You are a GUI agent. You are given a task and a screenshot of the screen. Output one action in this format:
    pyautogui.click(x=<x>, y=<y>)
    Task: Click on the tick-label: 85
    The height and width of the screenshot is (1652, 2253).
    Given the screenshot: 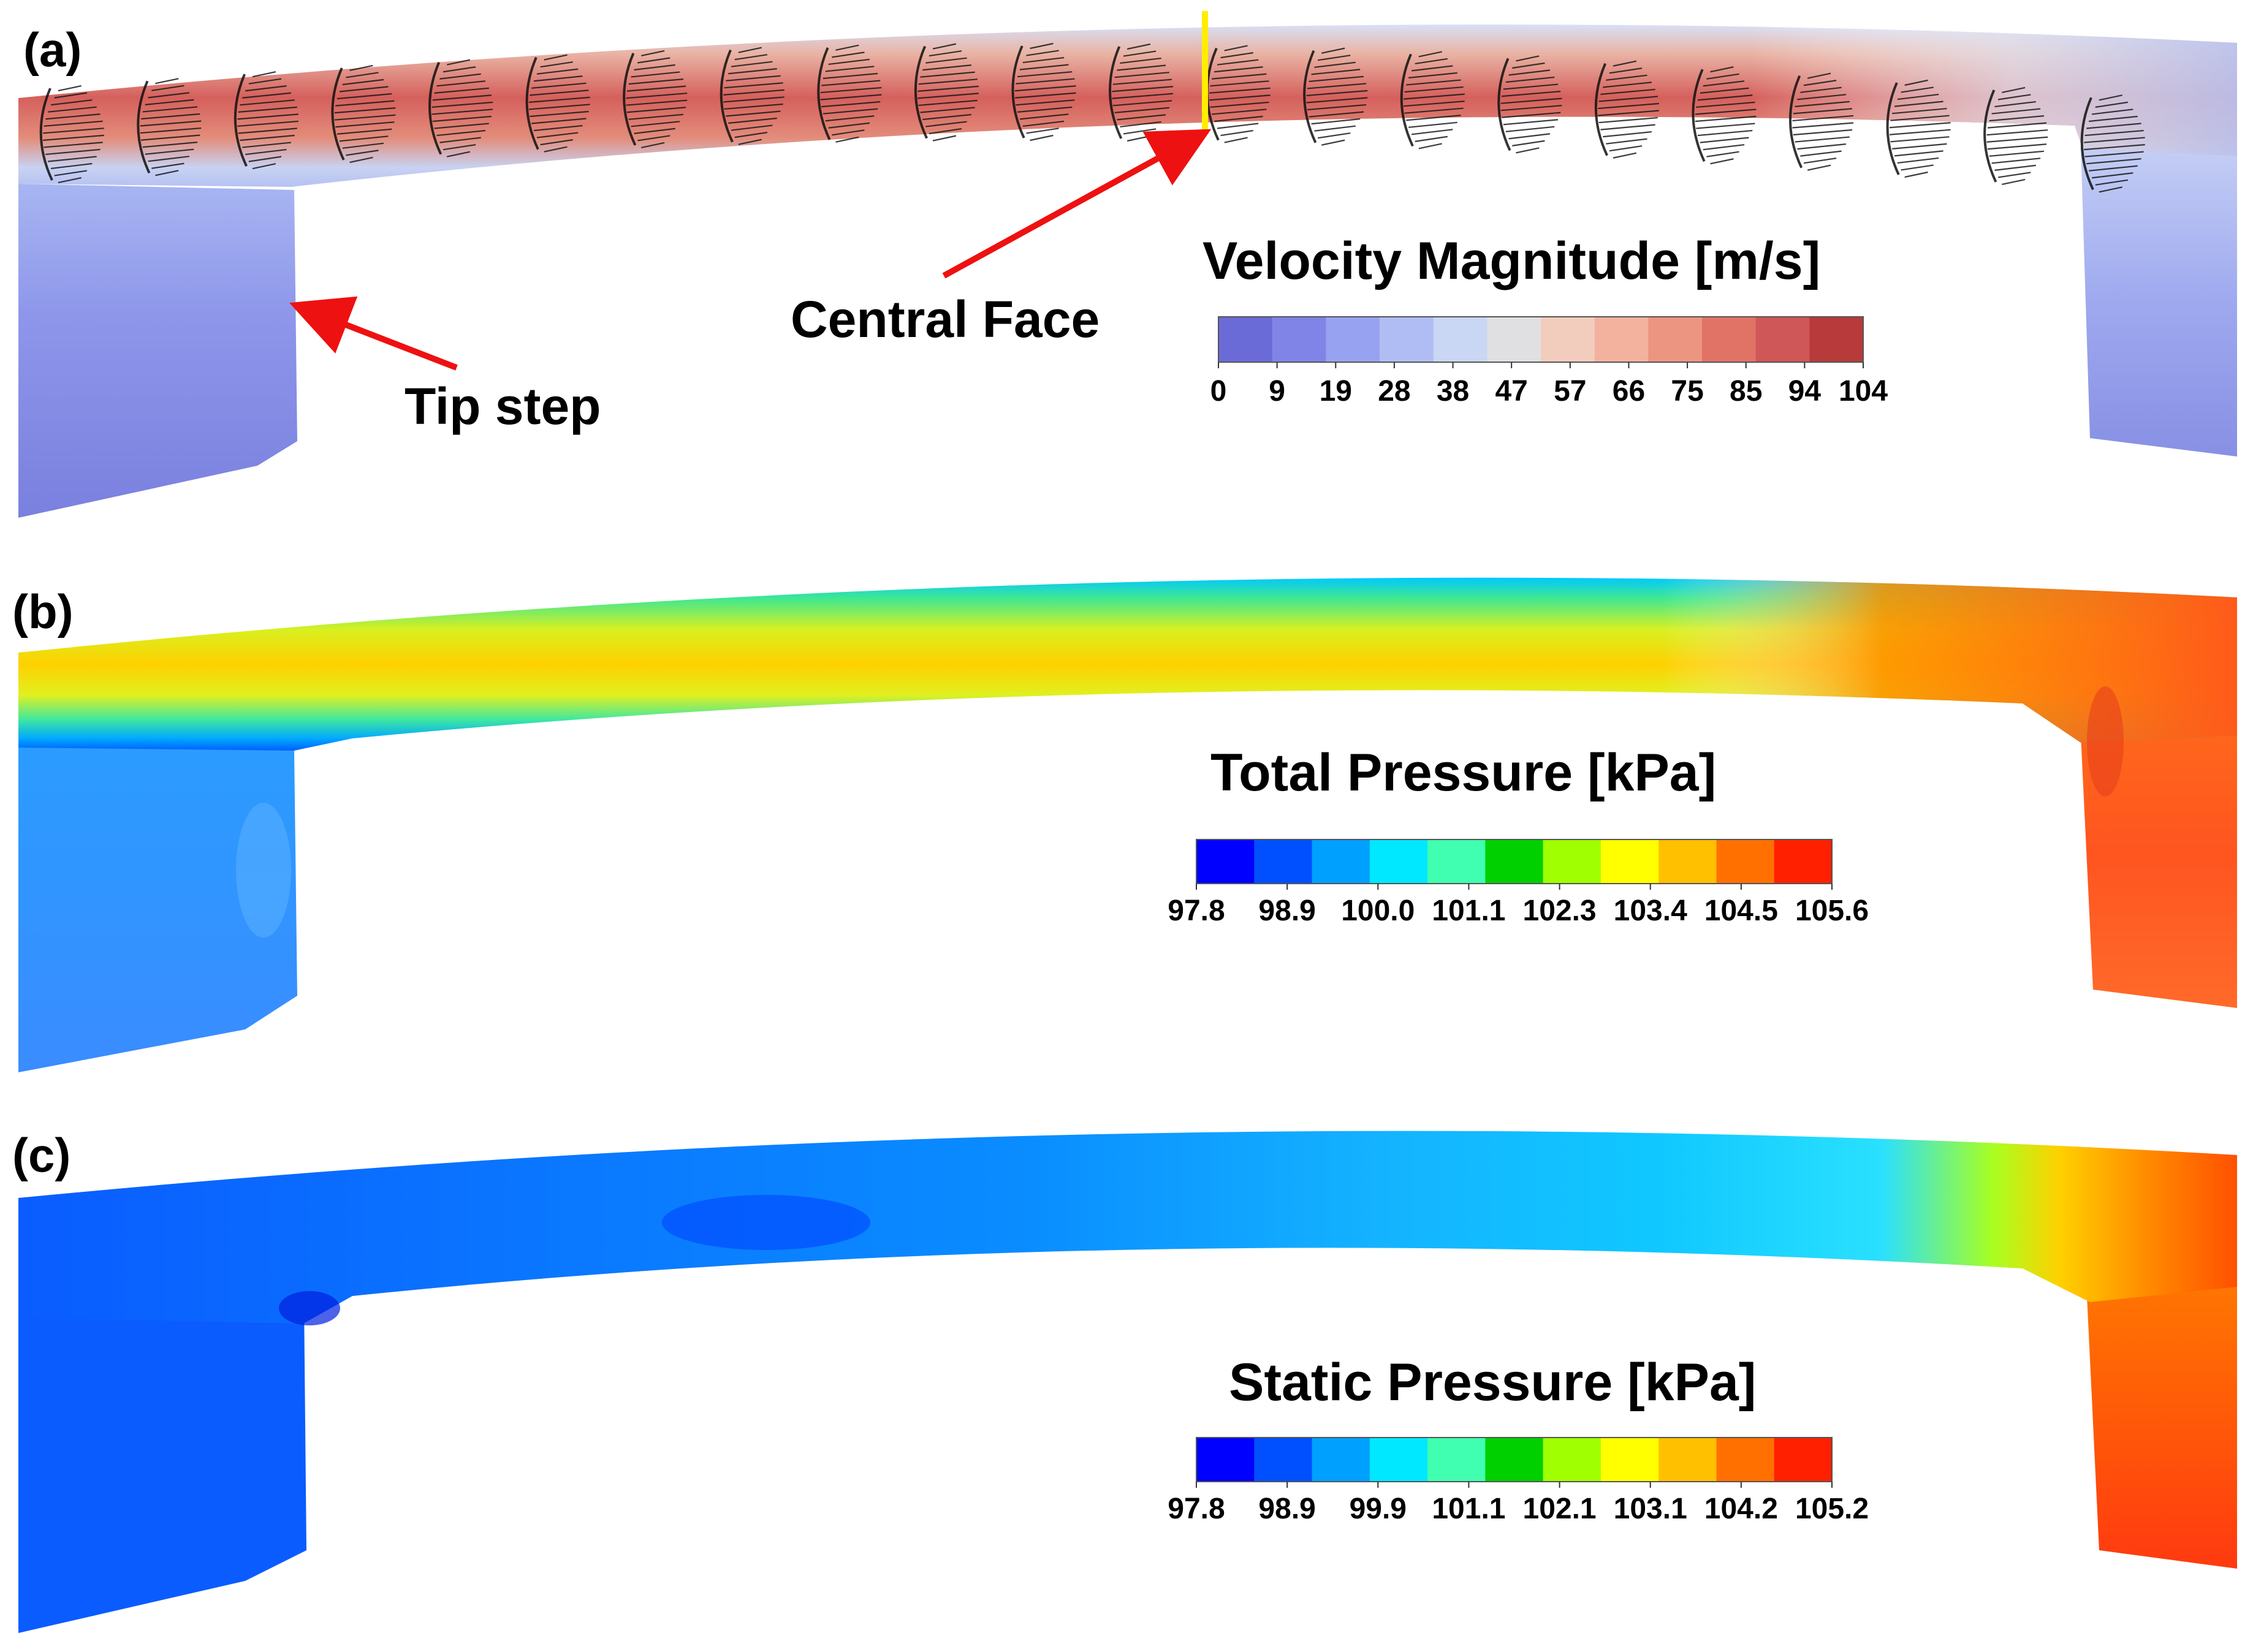 What is the action you would take?
    pyautogui.click(x=1746, y=391)
    